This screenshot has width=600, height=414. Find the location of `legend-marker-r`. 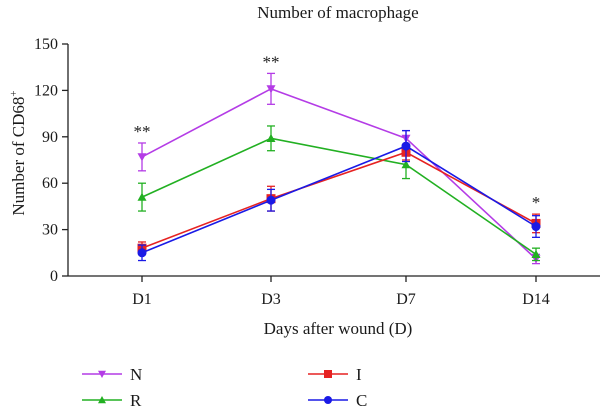

legend-marker-r is located at coordinates (102, 400).